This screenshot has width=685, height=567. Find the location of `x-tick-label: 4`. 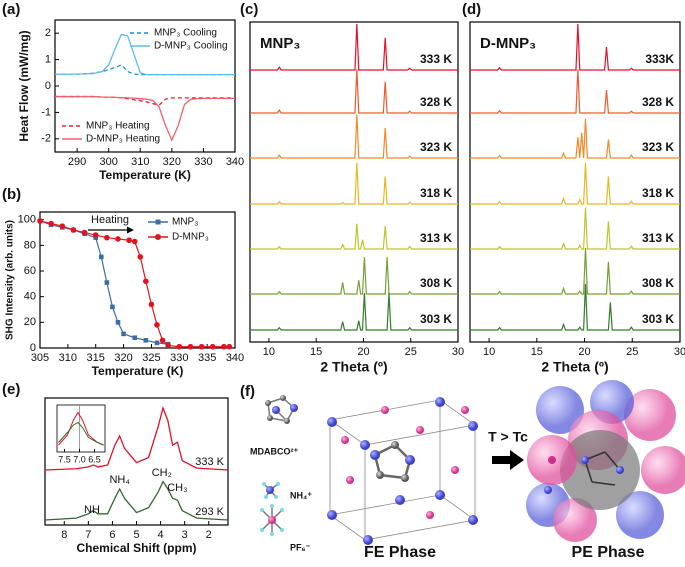

x-tick-label: 4 is located at coordinates (161, 535).